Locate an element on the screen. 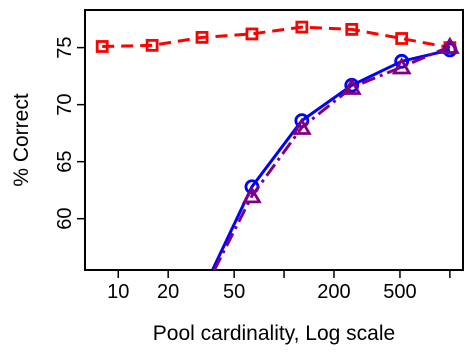 Image resolution: width=472 pixels, height=353 pixels. y-tick-label-0: 60 is located at coordinates (65, 219).